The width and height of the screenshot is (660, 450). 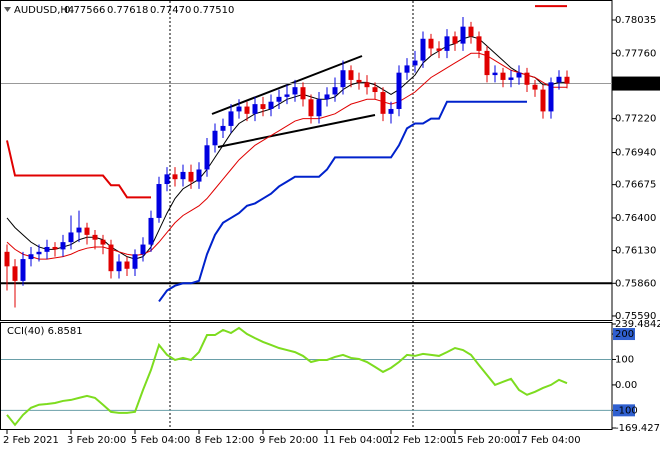 I want to click on x-tick-label: 17 Feb 04:00, so click(x=548, y=440).